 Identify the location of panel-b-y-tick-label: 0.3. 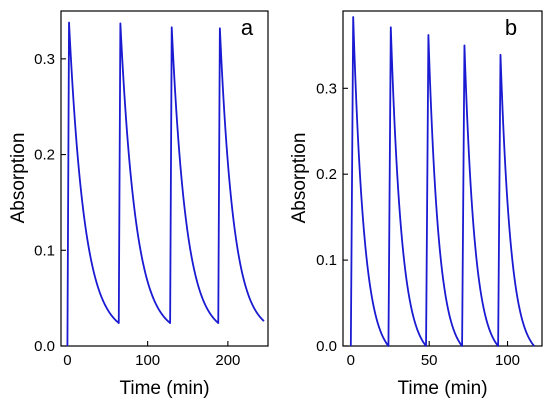
(326, 88).